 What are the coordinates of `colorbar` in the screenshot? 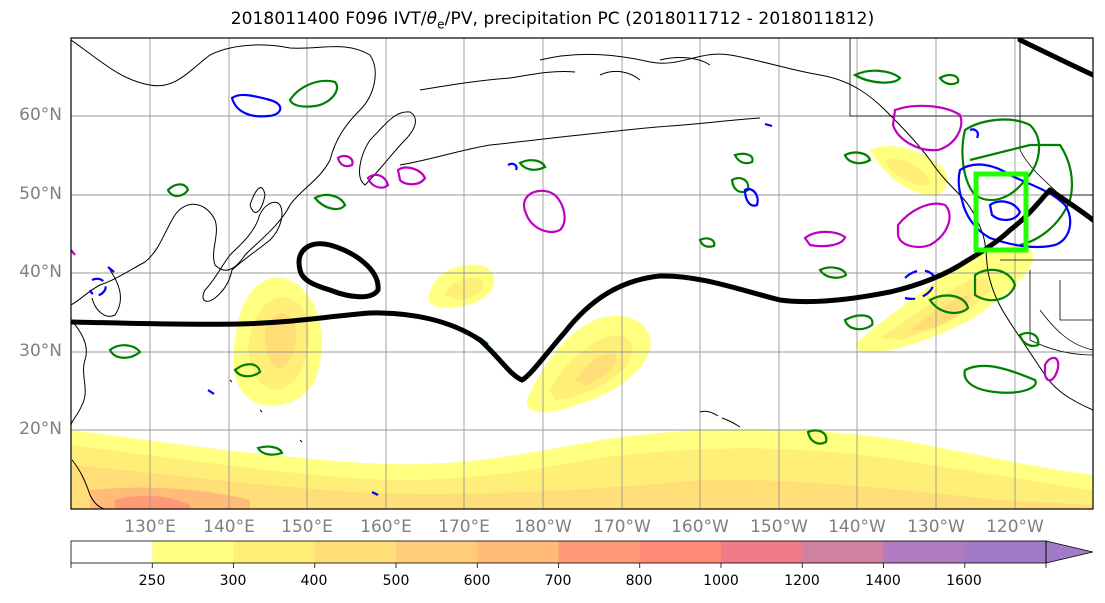 It's located at (582, 554).